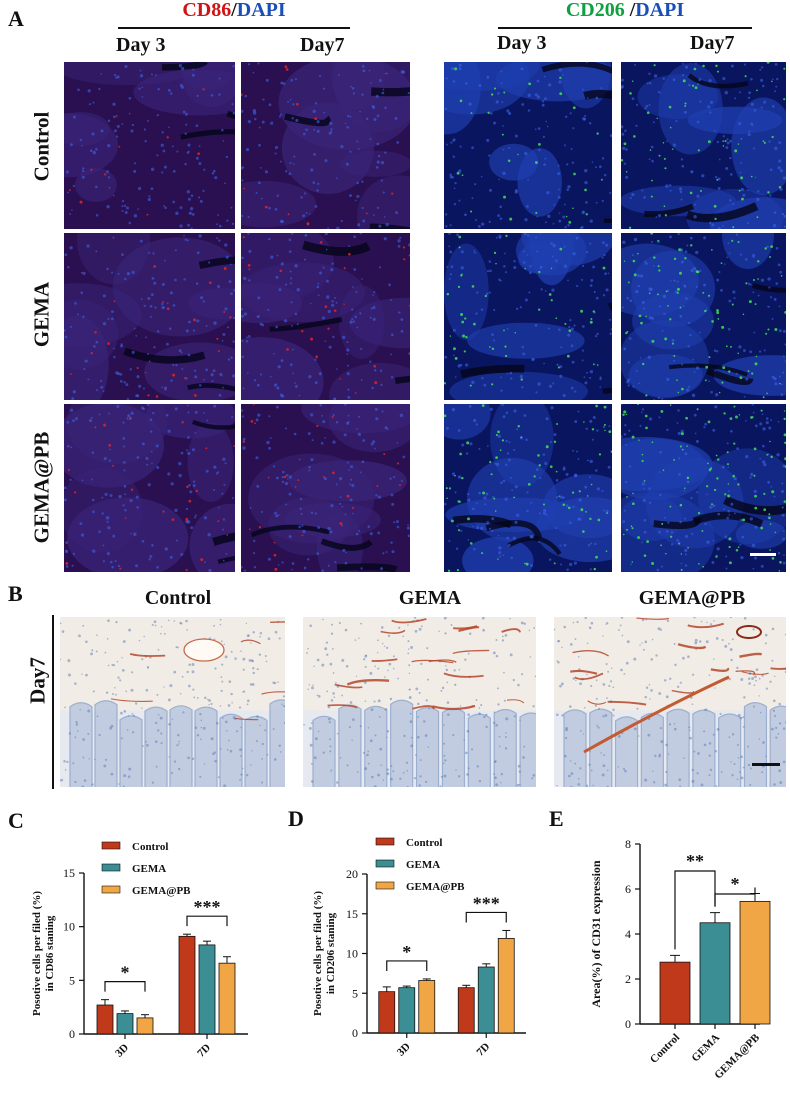 This screenshot has width=790, height=1114. Describe the element at coordinates (16, 820) in the screenshot. I see `panel-c-letter: C` at that location.